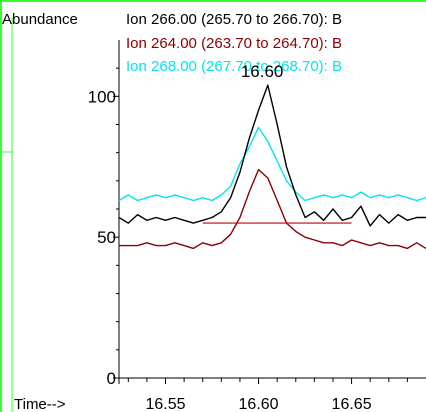  What do you see at coordinates (102, 96) in the screenshot?
I see `y-tick-label: 100` at bounding box center [102, 96].